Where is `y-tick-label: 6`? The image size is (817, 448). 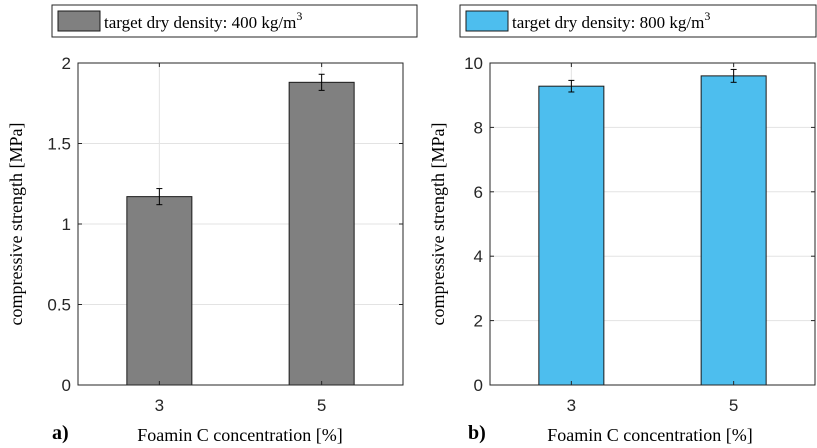
y-tick-label: 6 is located at coordinates (478, 192).